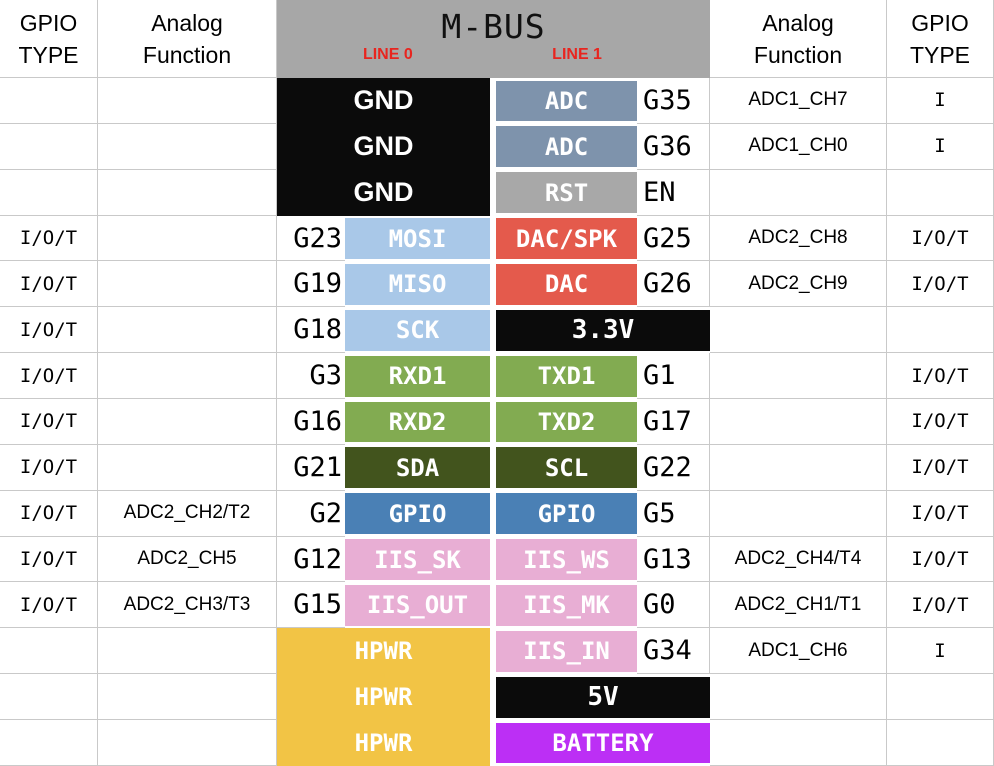  I want to click on pin-cell-line1: IIS_MK, so click(566, 605).